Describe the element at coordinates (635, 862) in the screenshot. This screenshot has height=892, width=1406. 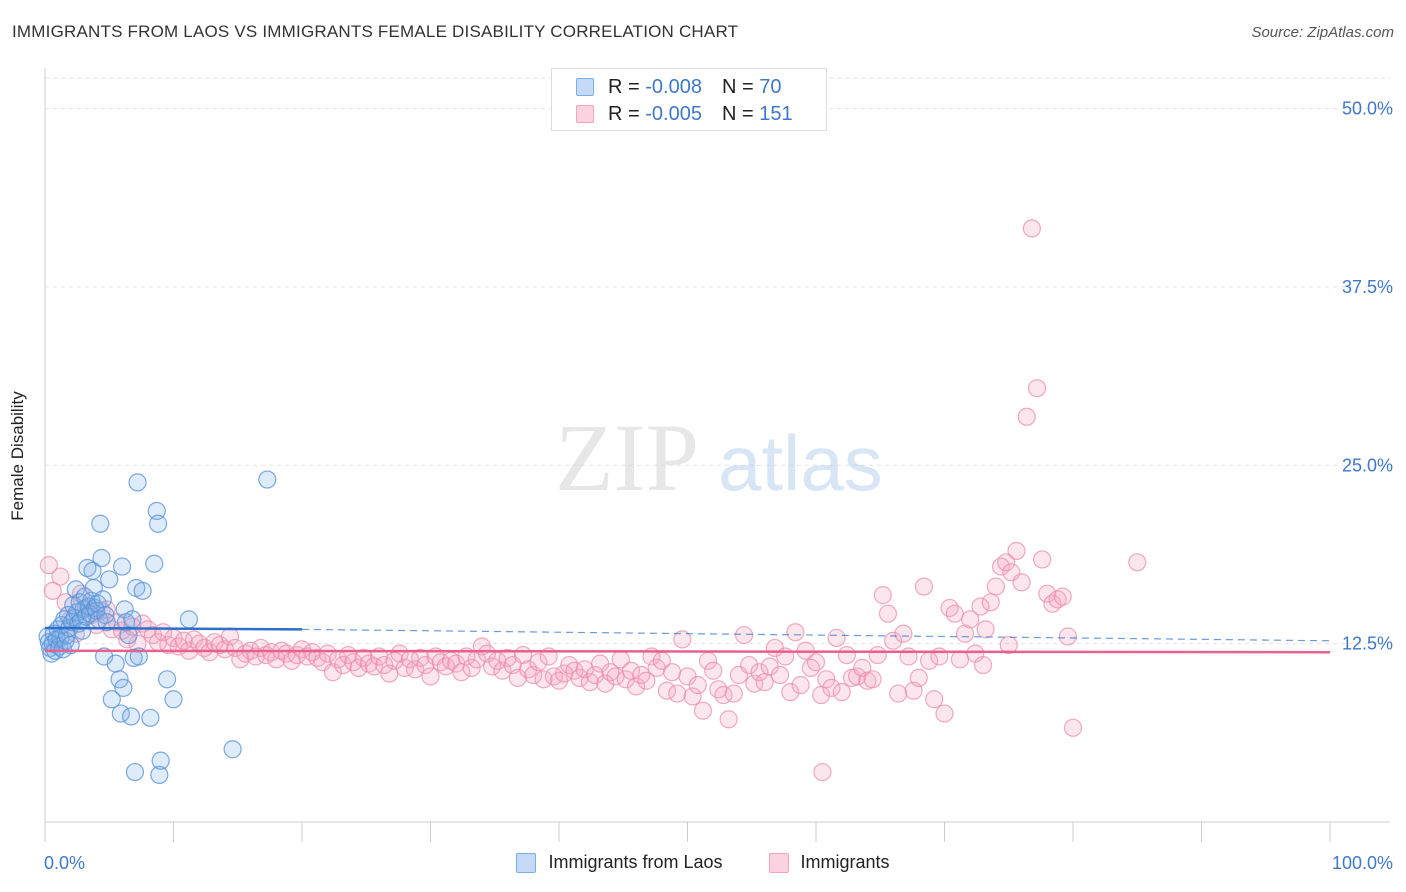
I see `legend-label-laos: Immigrants from Laos` at that location.